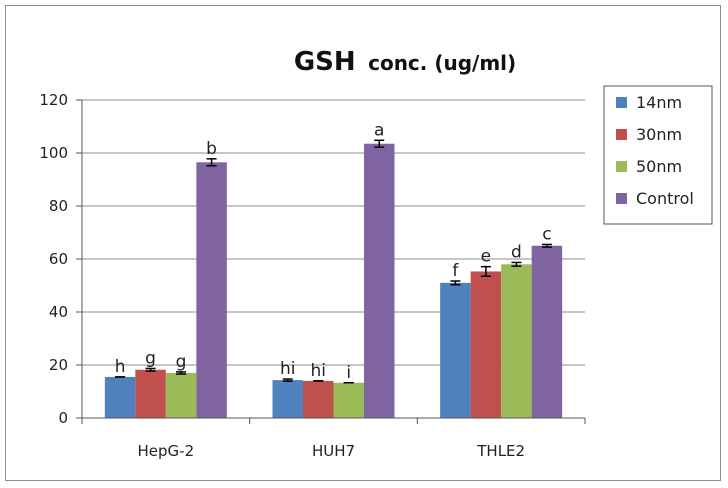  Describe the element at coordinates (455, 271) in the screenshot. I see `significance-label: f` at that location.